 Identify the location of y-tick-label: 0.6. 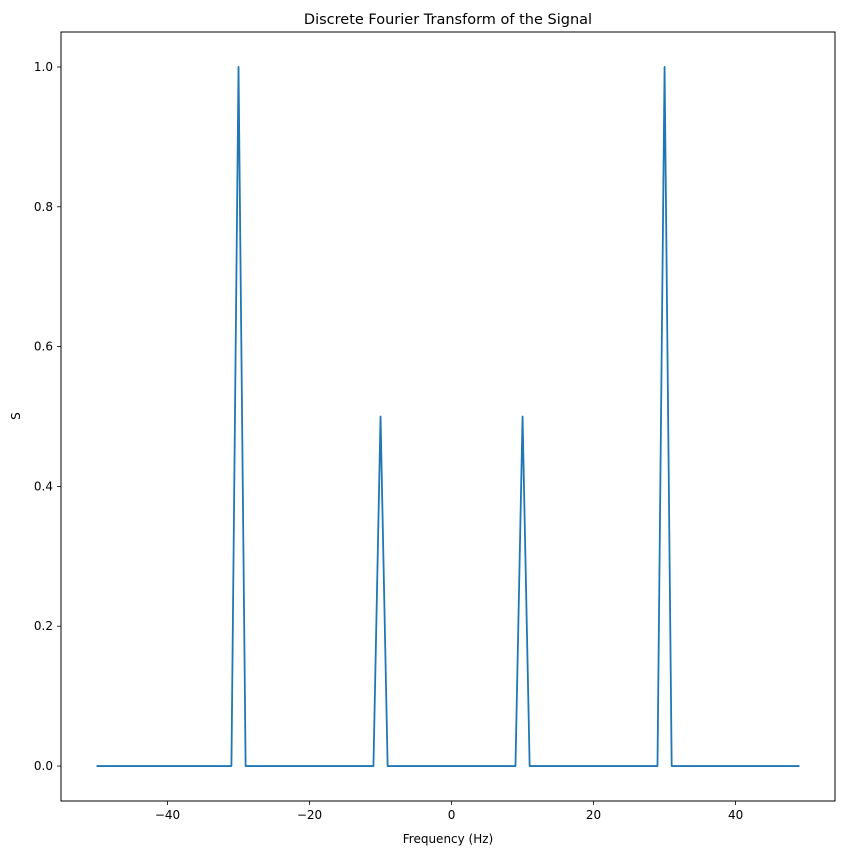
(43, 347).